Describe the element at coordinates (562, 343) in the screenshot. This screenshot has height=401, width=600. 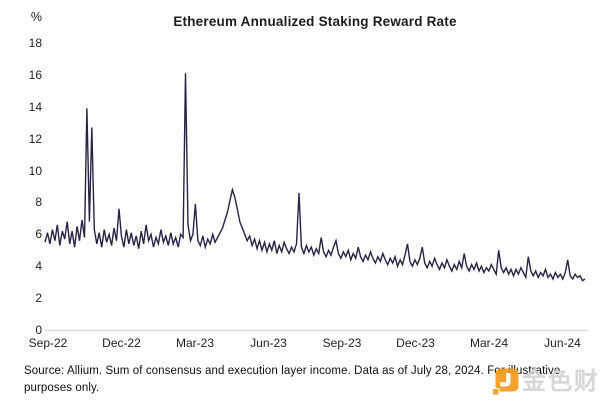
I see `x-tick-label: Jun-24` at that location.